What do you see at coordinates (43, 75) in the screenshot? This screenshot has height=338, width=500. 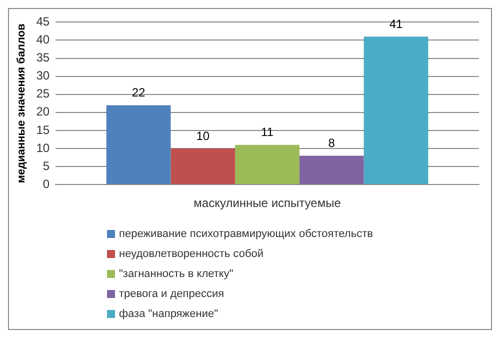 I see `y-tick-label: 30` at bounding box center [43, 75].